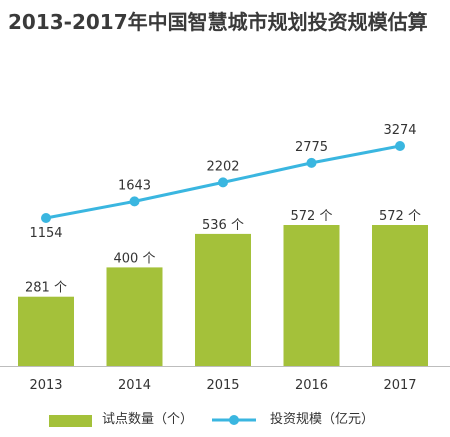 This screenshot has width=450, height=437. I want to click on legend-line-swatch, so click(234, 420).